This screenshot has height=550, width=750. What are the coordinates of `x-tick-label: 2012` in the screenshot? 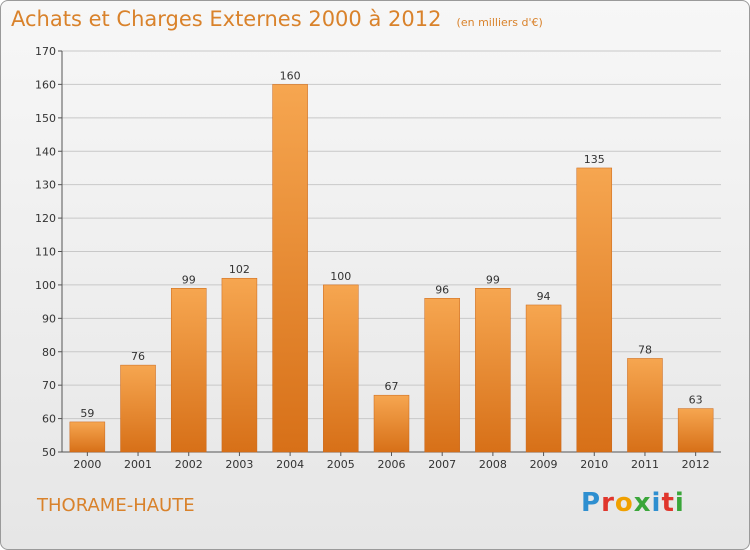 It's located at (696, 464).